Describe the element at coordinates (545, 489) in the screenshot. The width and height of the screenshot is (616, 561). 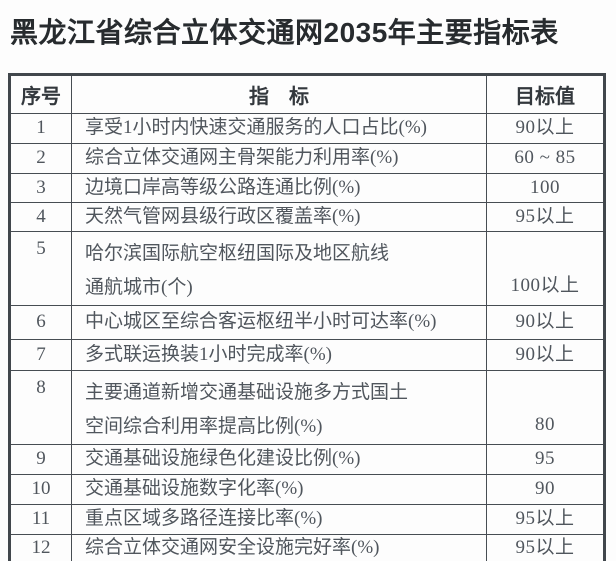
I see `target-cell: 90` at that location.